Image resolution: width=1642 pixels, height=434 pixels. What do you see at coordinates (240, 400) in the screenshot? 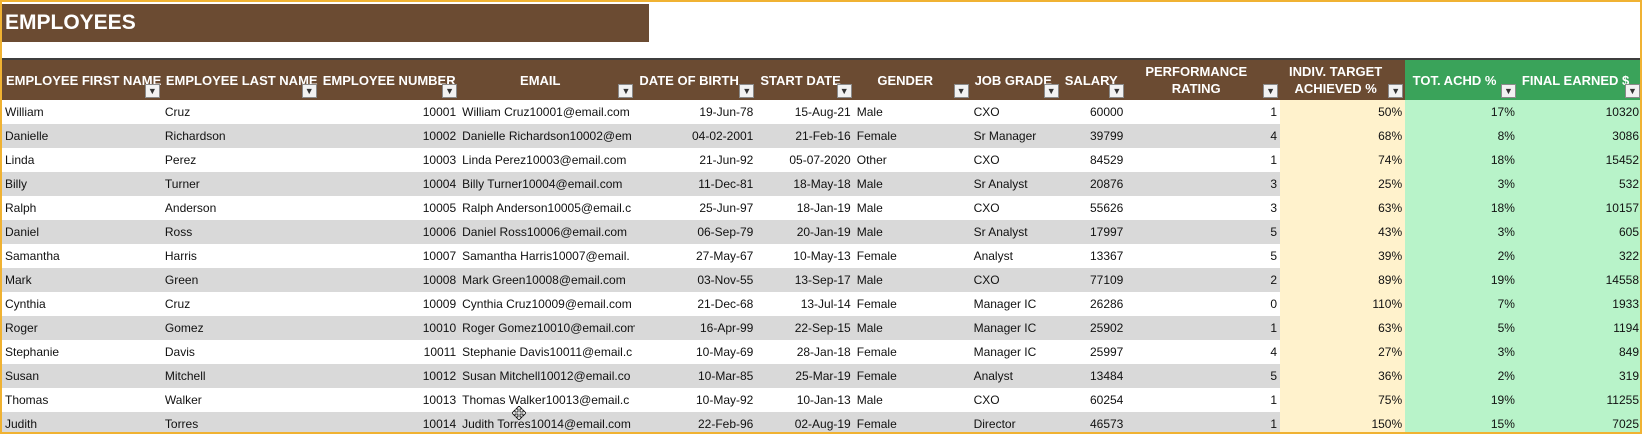
I see `table-cell: Walker` at bounding box center [240, 400].